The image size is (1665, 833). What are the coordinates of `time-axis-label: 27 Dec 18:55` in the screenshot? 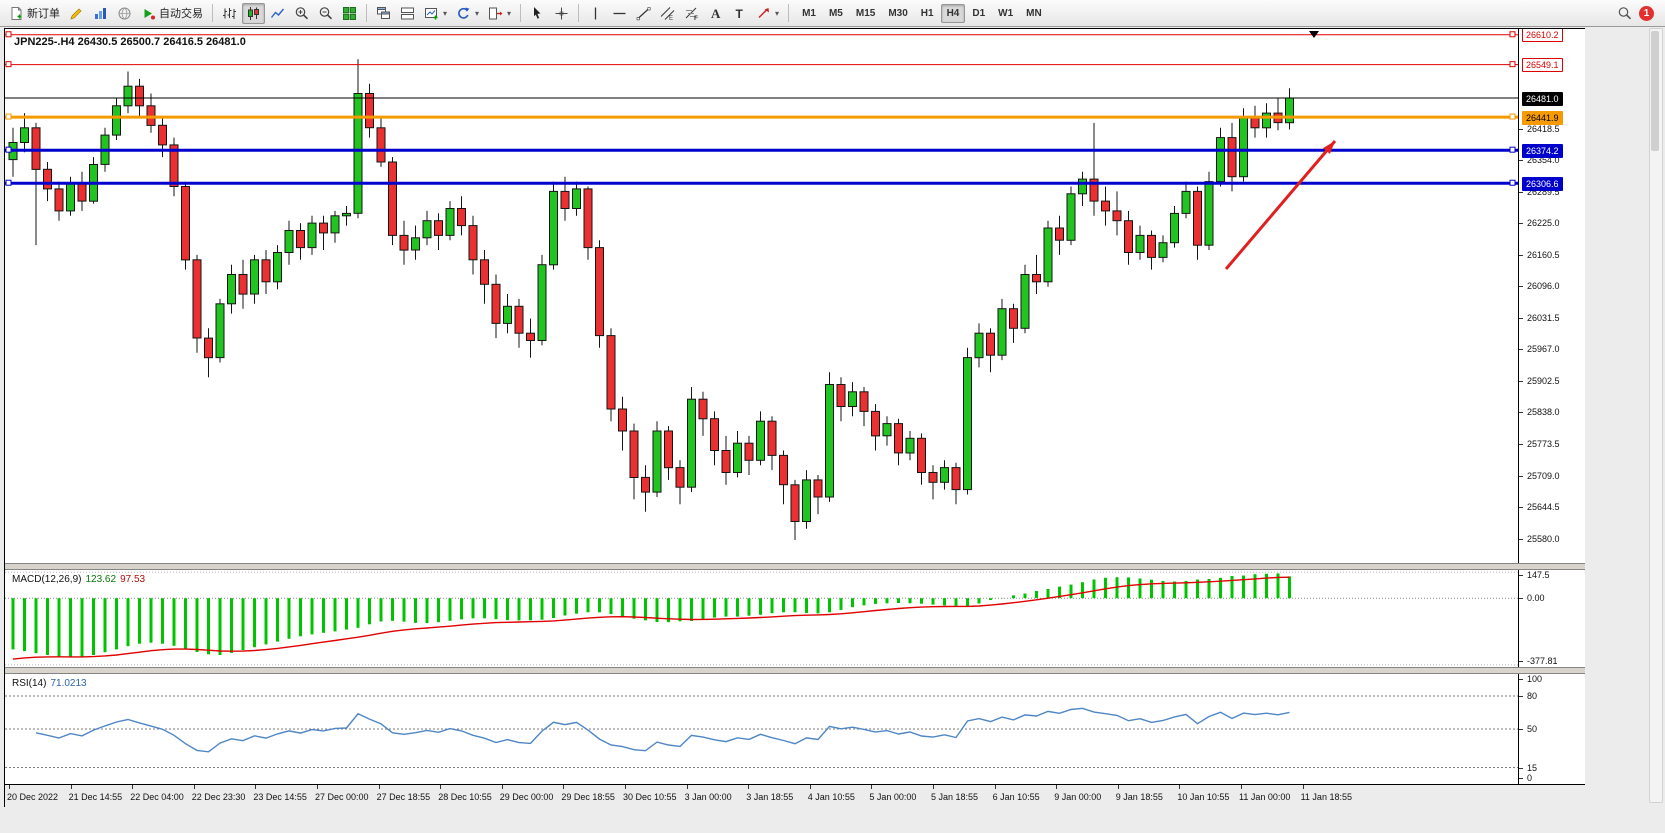 It's located at (403, 797).